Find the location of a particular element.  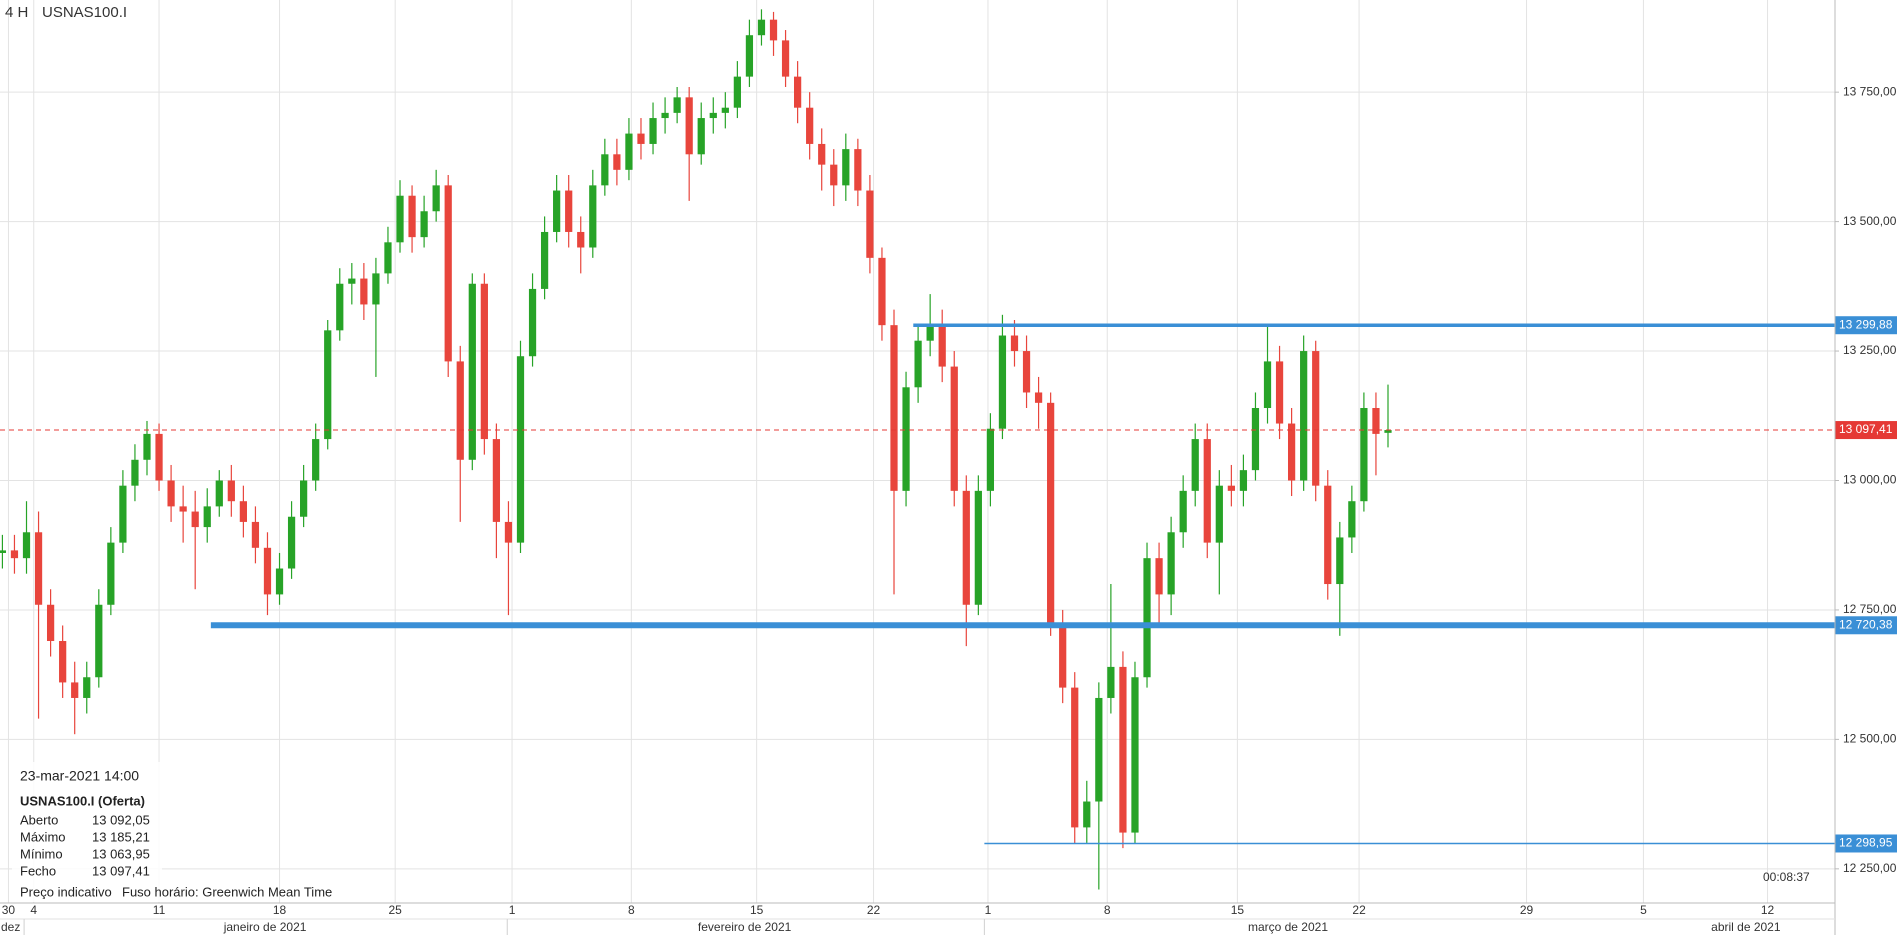

info-key: Fecho is located at coordinates (38, 870).